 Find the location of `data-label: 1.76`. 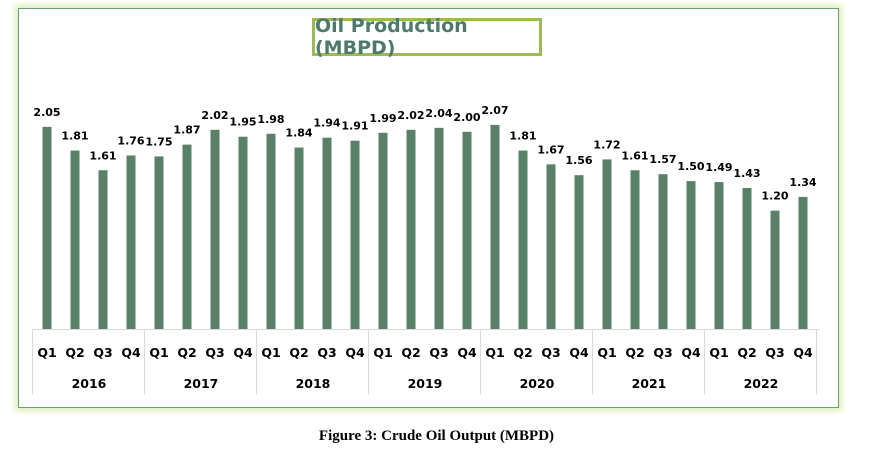

data-label: 1.76 is located at coordinates (130, 140).